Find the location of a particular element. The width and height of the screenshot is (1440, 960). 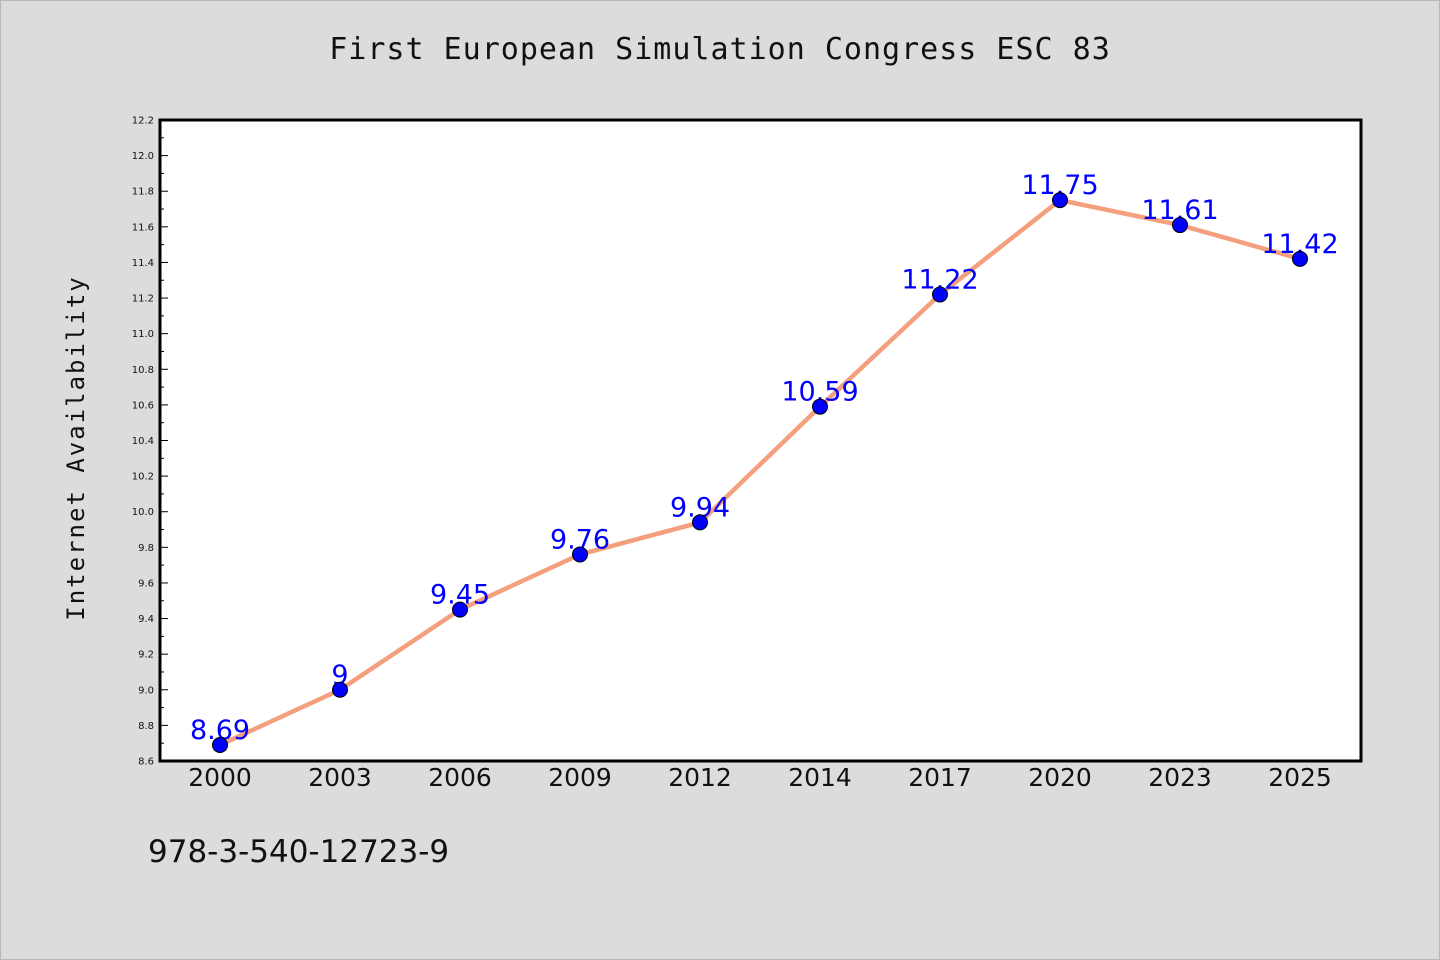

x-tick-label: 2020 is located at coordinates (1060, 777).